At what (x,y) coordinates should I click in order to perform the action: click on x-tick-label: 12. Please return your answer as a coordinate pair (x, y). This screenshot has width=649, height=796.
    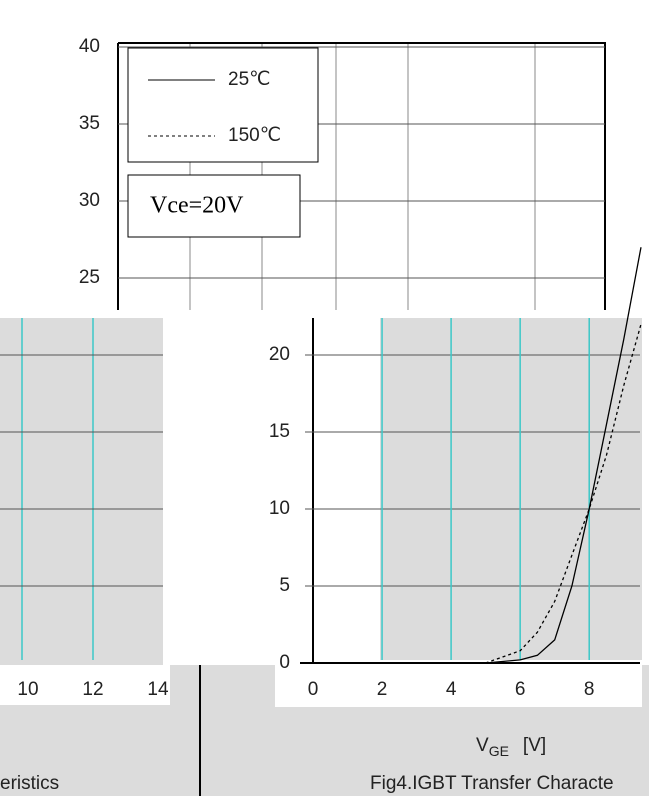
    Looking at the image, I should click on (92, 689).